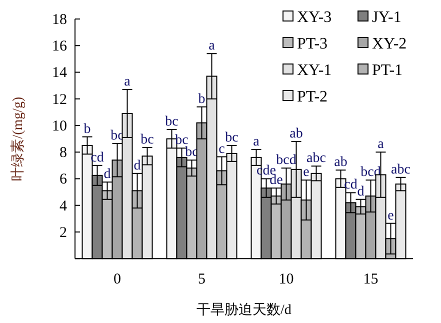  I want to click on y-tick-label: 6, so click(64, 180).